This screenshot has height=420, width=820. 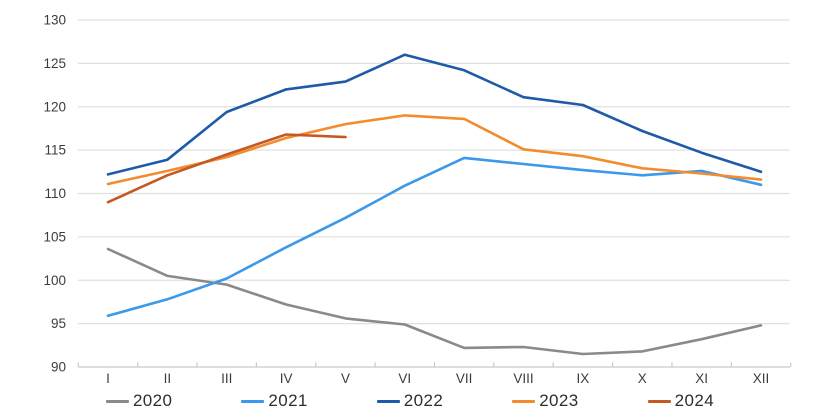 I want to click on legend-item-2022: 2022, so click(x=410, y=401).